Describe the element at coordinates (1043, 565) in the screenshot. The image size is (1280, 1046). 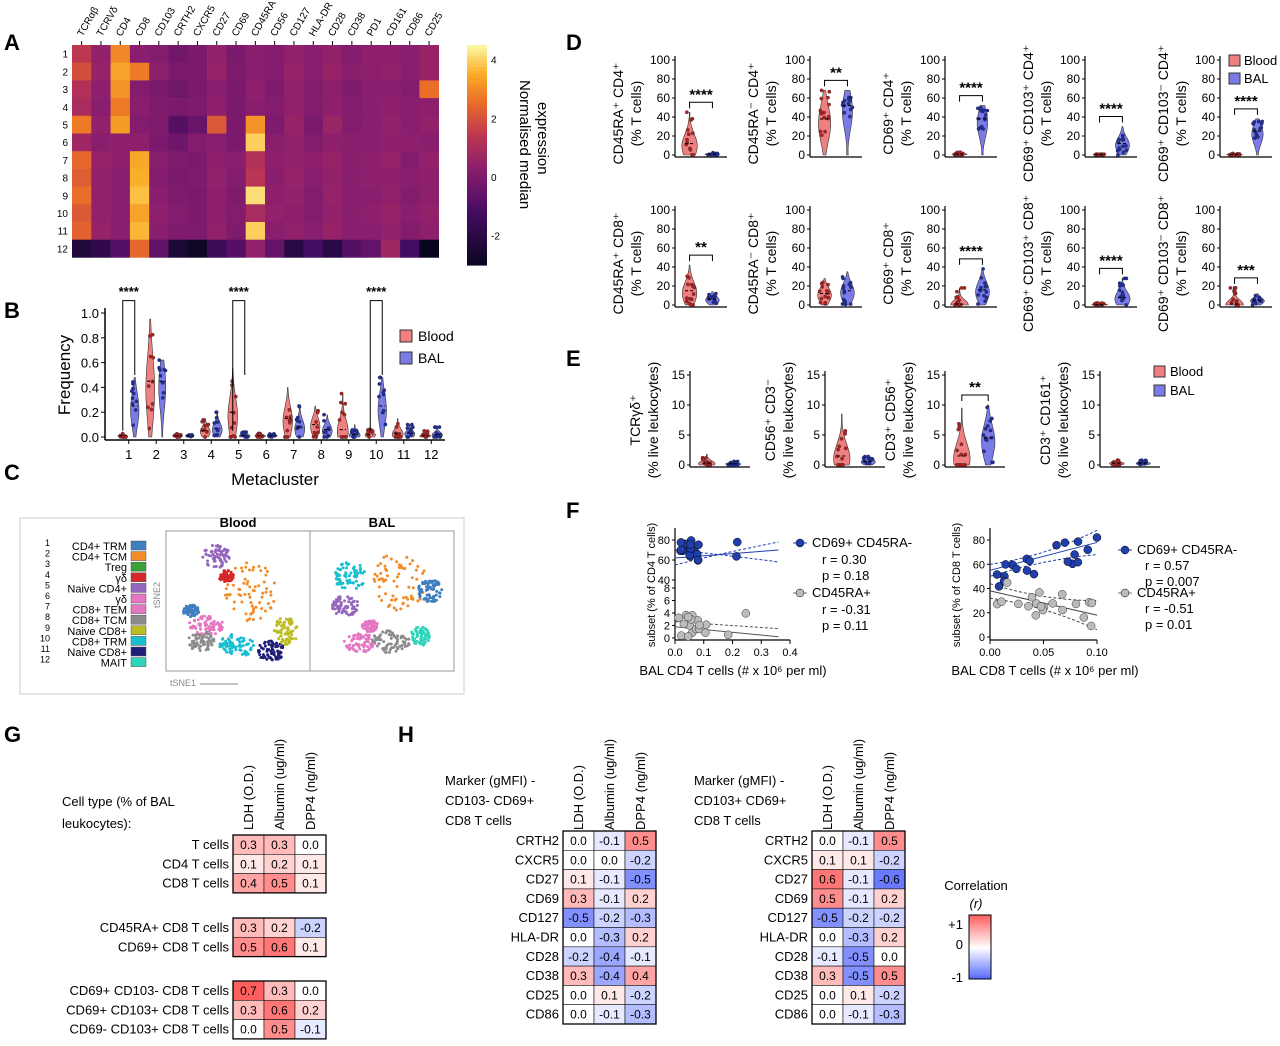
I see `ci-line` at that location.